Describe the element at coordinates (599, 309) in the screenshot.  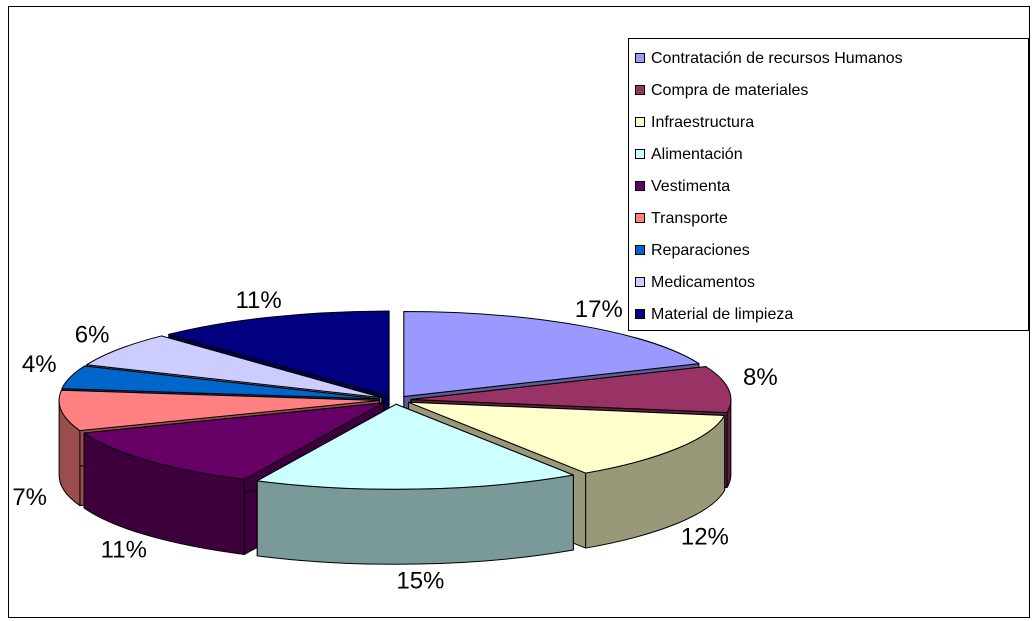
I see `data-label: 17%` at that location.